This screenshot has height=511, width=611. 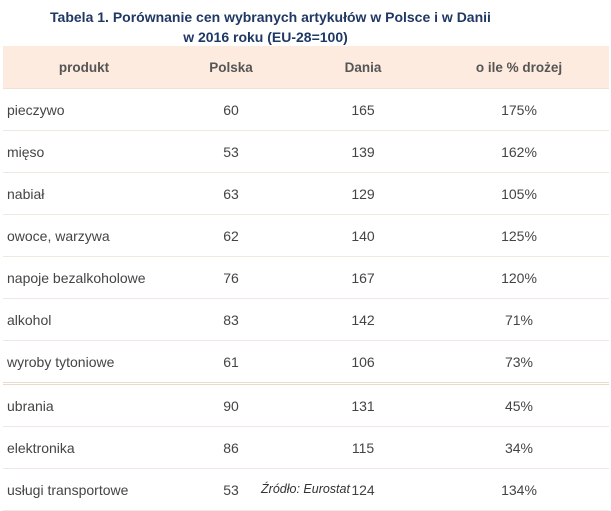 I want to click on cell-polska: 76, so click(x=231, y=277).